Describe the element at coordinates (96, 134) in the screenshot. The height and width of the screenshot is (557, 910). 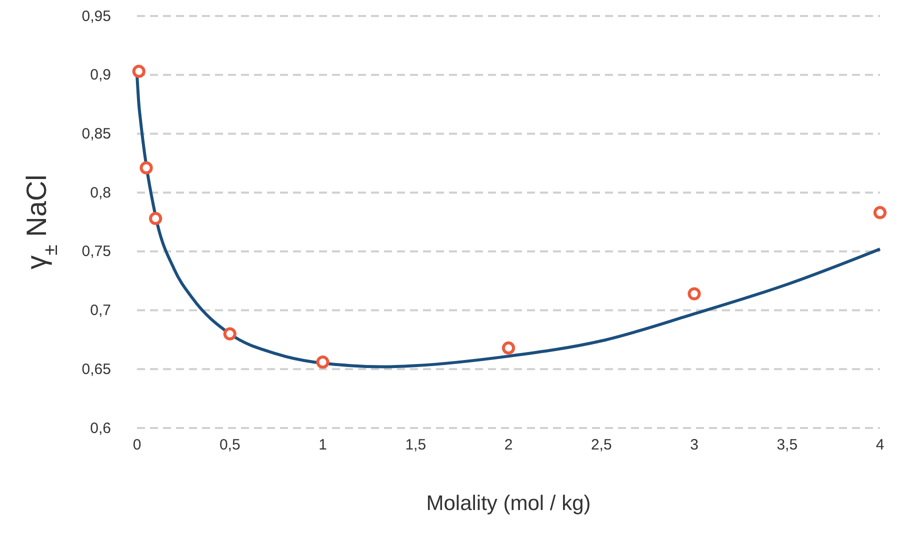
I see `y-tick-label: 0,85` at that location.